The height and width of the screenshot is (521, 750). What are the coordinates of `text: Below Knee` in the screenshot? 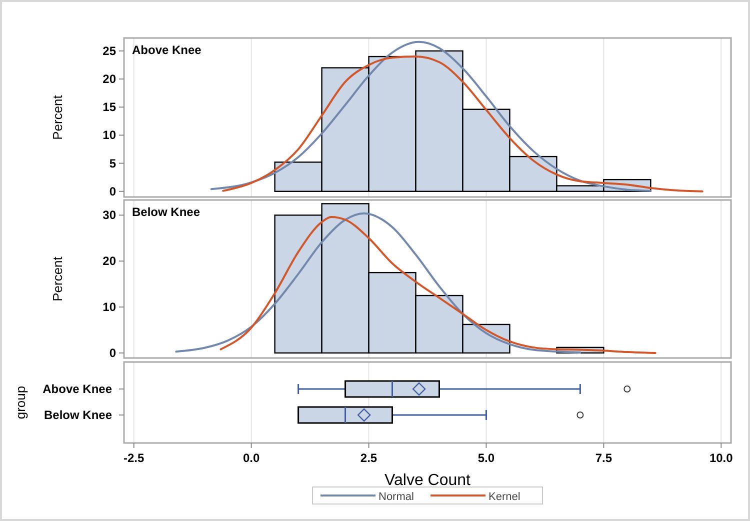 It's located at (166, 212).